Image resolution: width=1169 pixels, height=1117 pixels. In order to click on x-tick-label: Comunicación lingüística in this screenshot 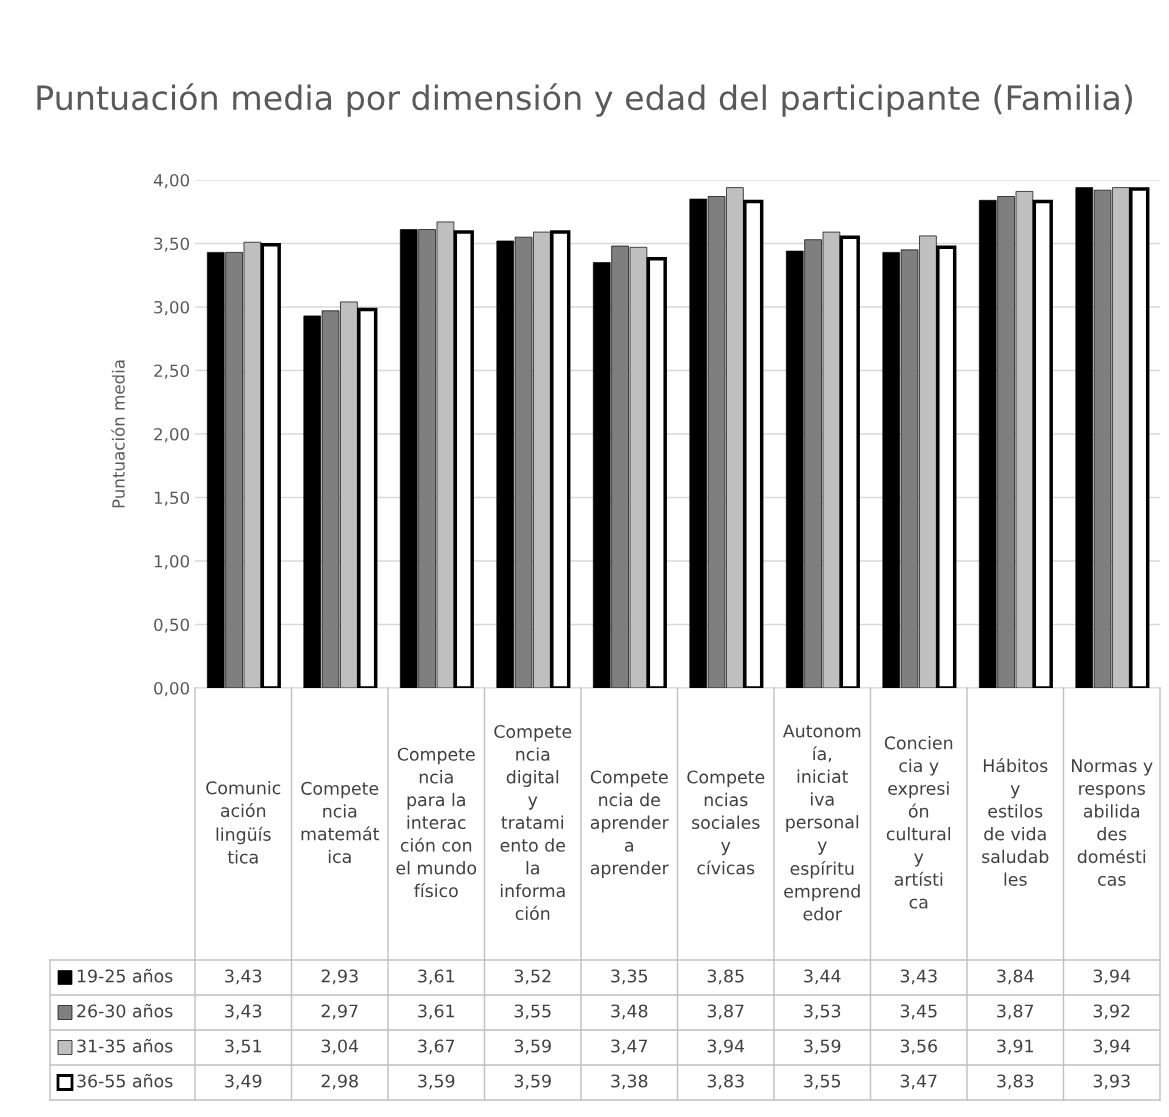, I will do `click(243, 822)`.